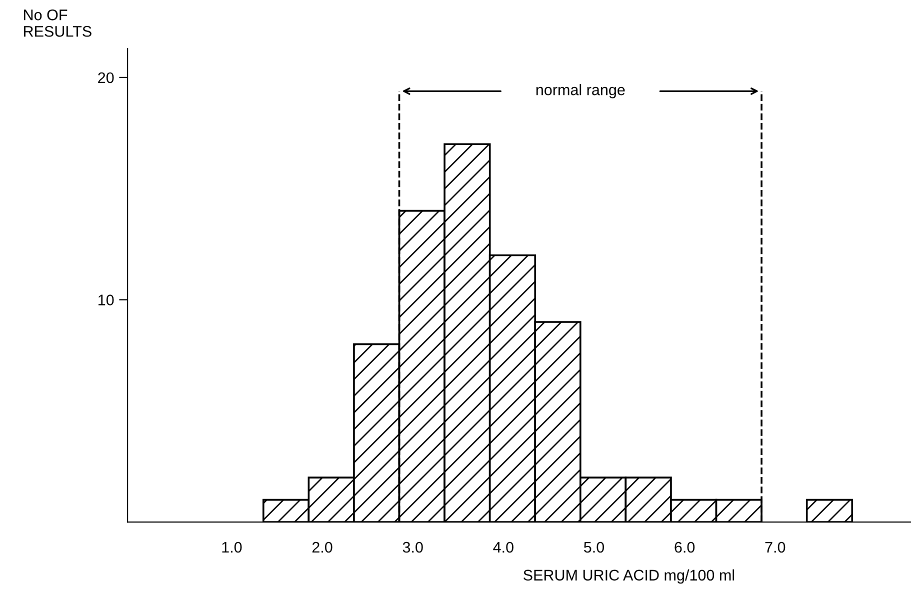  What do you see at coordinates (503, 547) in the screenshot?
I see `x-tick-label: 4.0` at bounding box center [503, 547].